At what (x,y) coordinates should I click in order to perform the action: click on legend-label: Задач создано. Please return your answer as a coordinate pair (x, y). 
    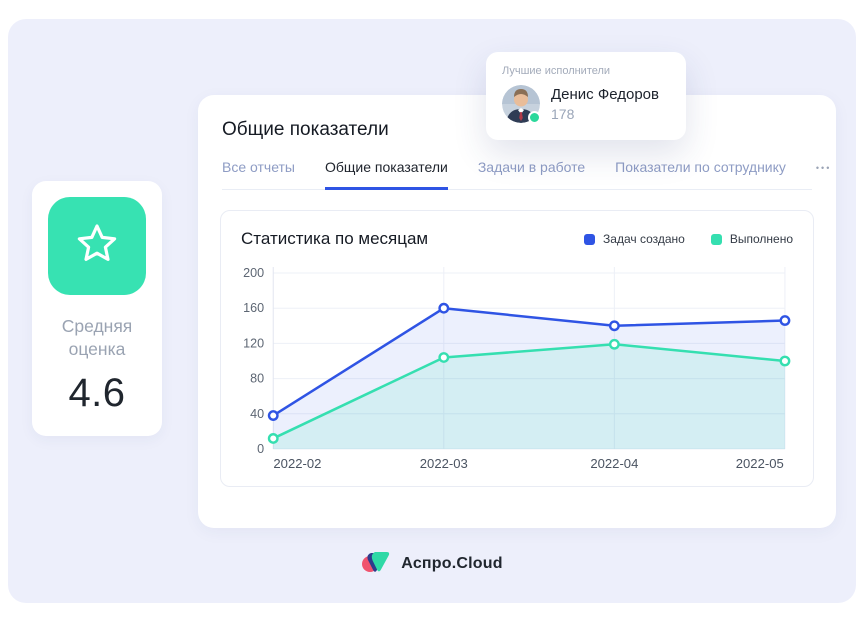
    Looking at the image, I should click on (644, 239).